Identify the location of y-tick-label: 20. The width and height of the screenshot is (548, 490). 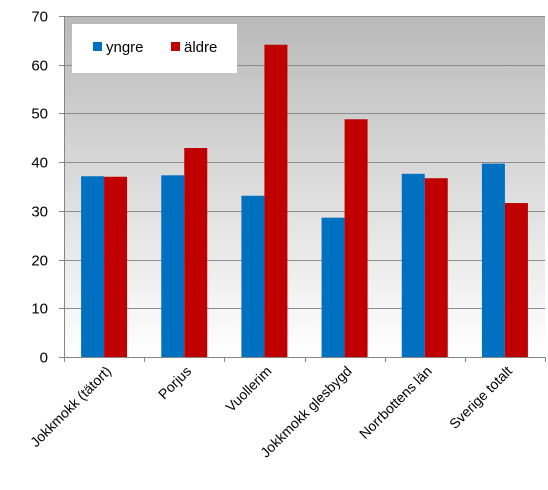
(39, 261).